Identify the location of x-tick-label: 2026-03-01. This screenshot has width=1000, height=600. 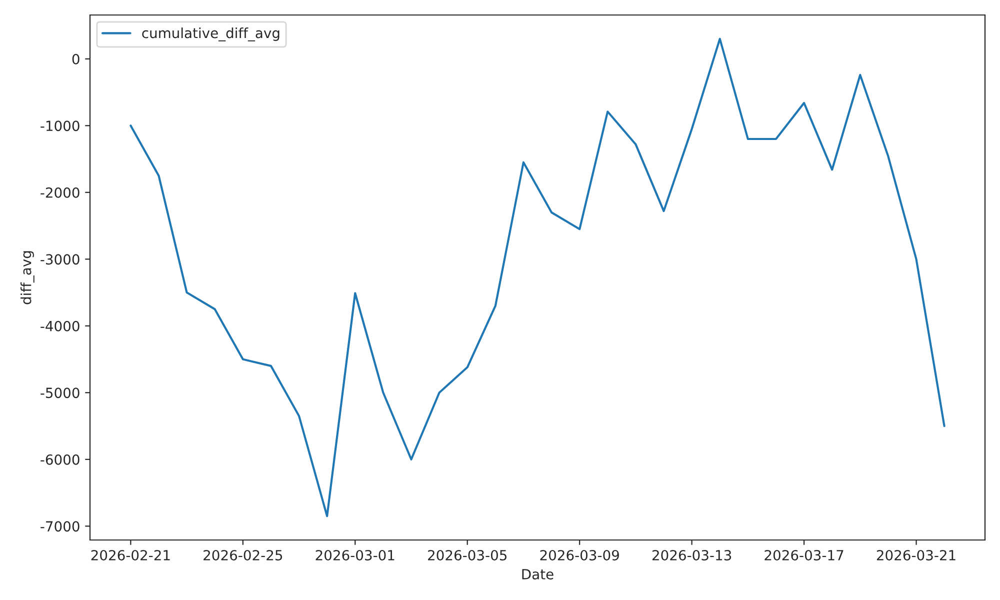
(355, 555).